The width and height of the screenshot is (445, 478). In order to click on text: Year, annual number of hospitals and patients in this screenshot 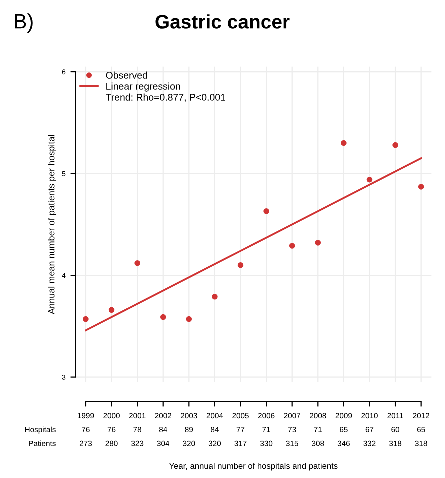, I will do `click(253, 466)`.